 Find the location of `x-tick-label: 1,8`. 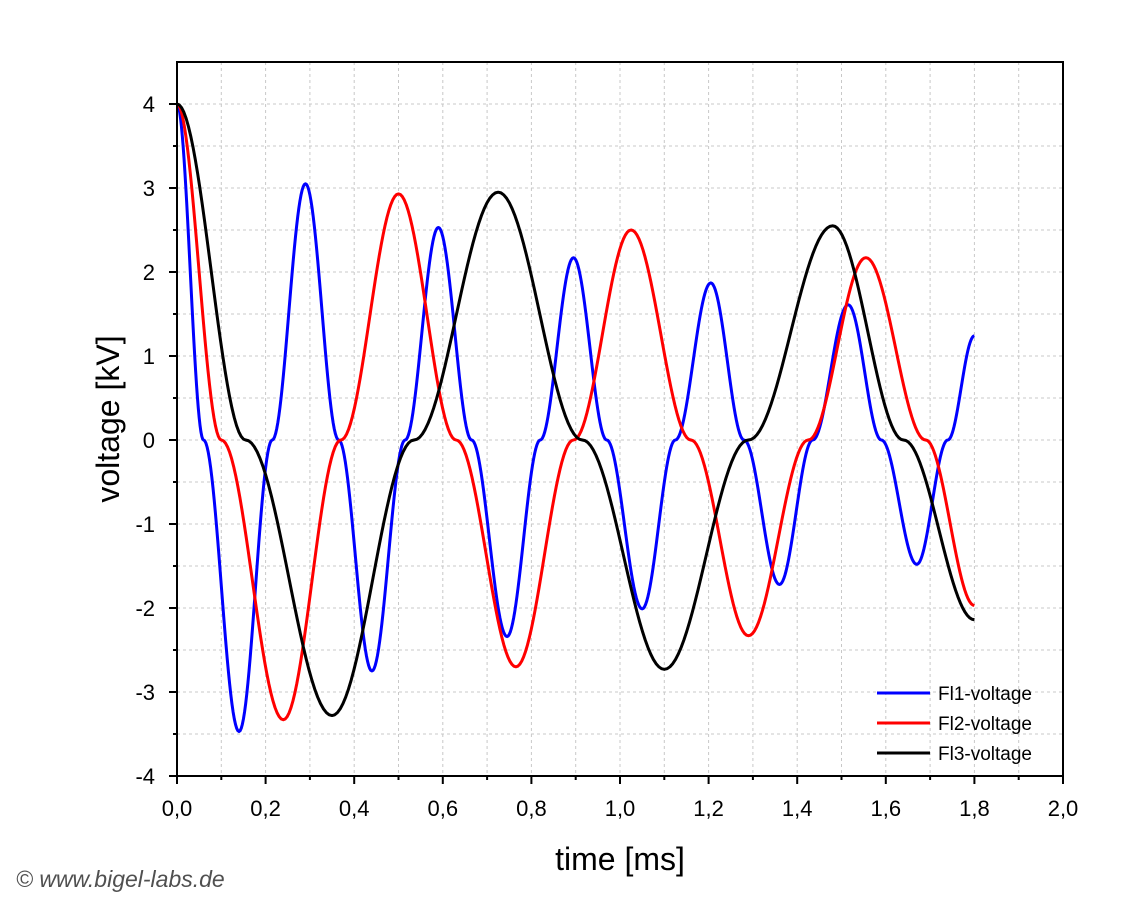

x-tick-label: 1,8 is located at coordinates (974, 808).